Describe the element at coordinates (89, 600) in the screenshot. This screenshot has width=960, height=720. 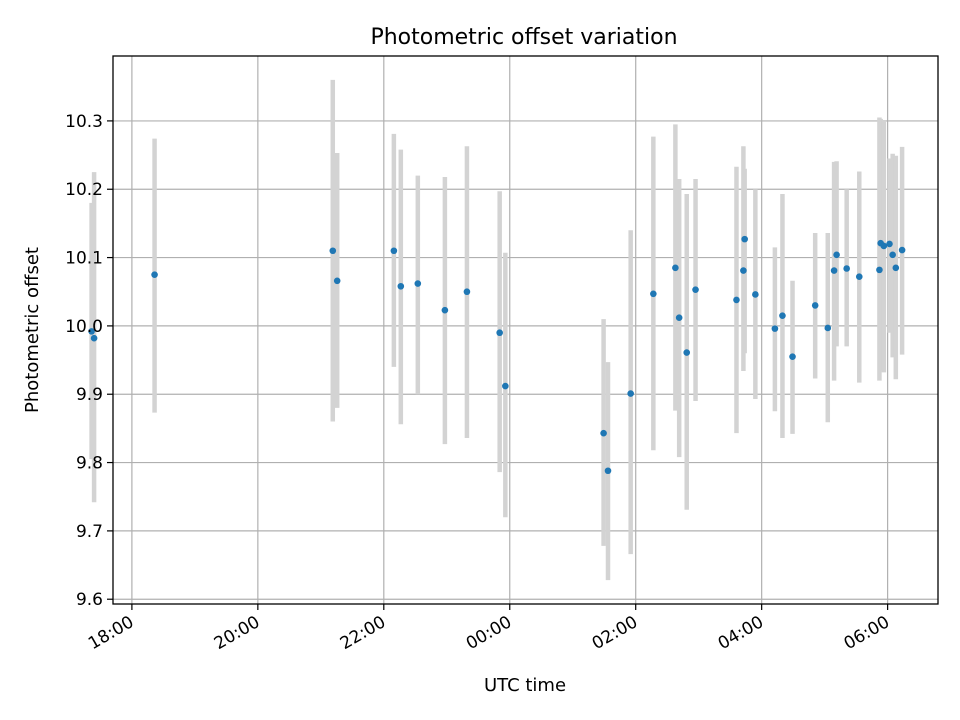
I see `y-tick-label: 9.6` at that location.